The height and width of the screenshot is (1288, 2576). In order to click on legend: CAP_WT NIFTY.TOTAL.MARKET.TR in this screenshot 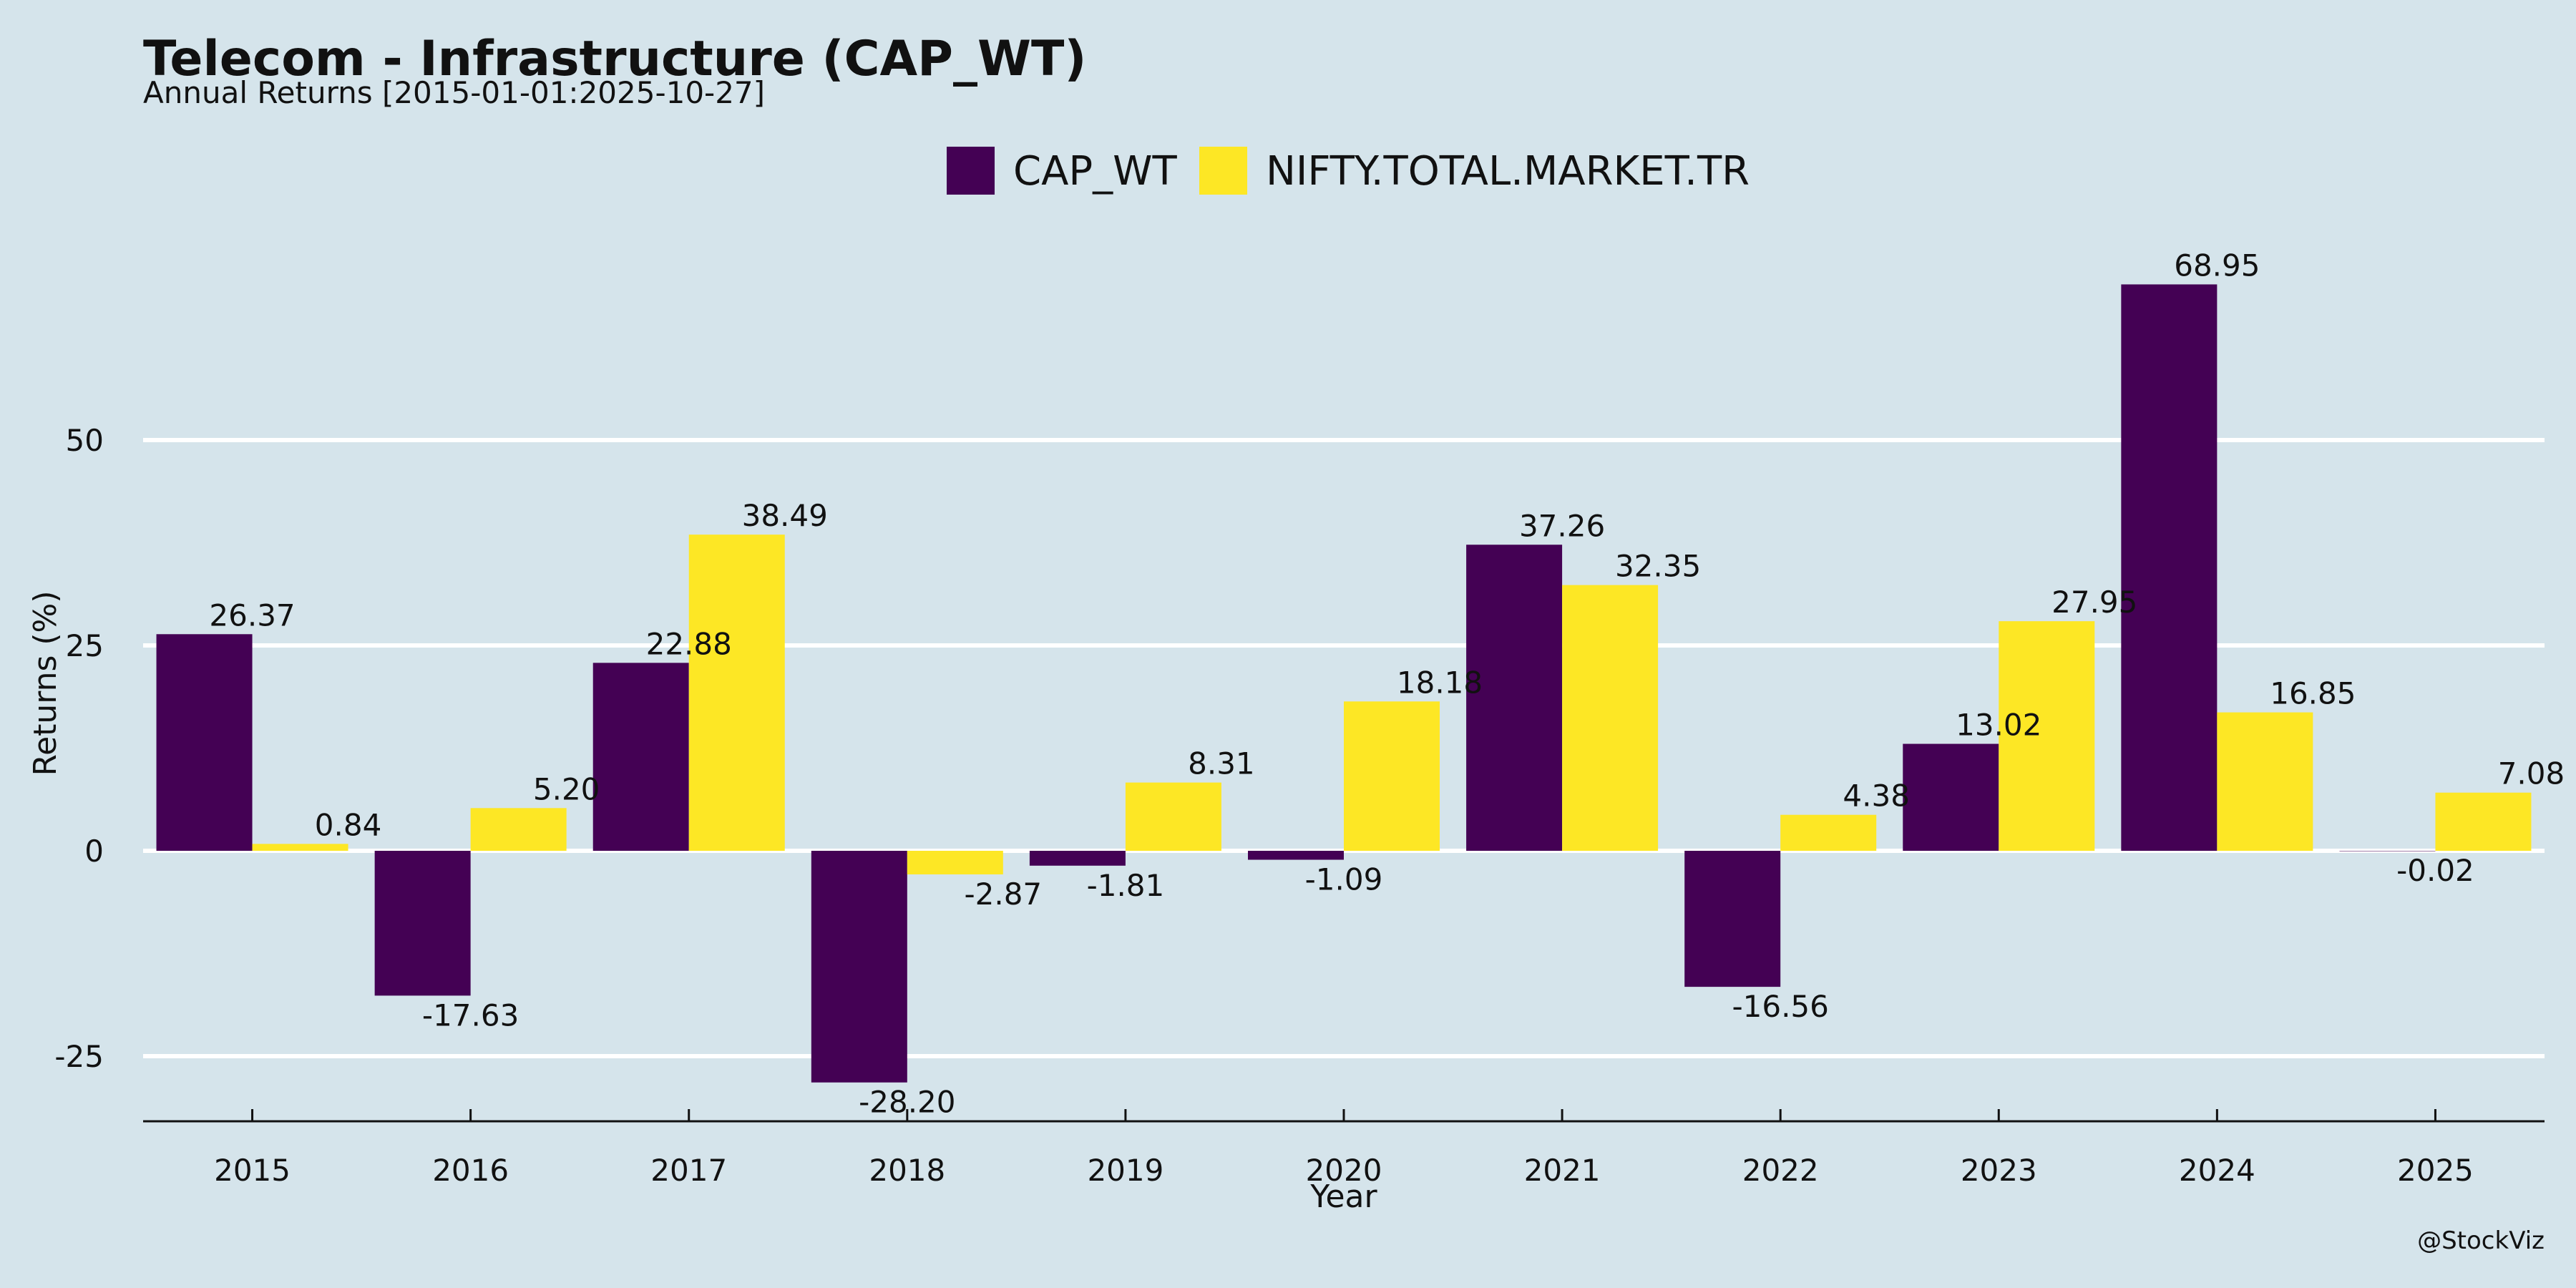, I will do `click(1348, 171)`.